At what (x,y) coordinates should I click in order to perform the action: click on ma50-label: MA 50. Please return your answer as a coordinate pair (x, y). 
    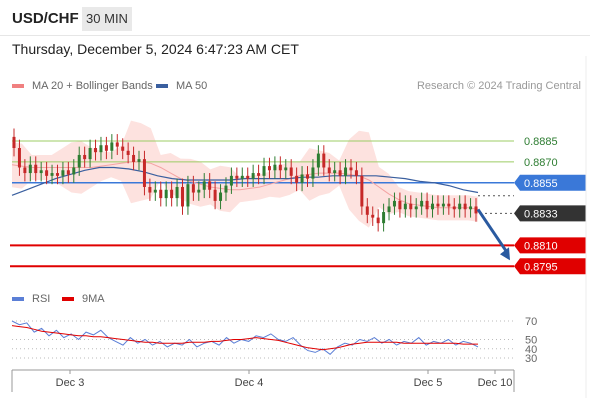
    Looking at the image, I should click on (192, 86).